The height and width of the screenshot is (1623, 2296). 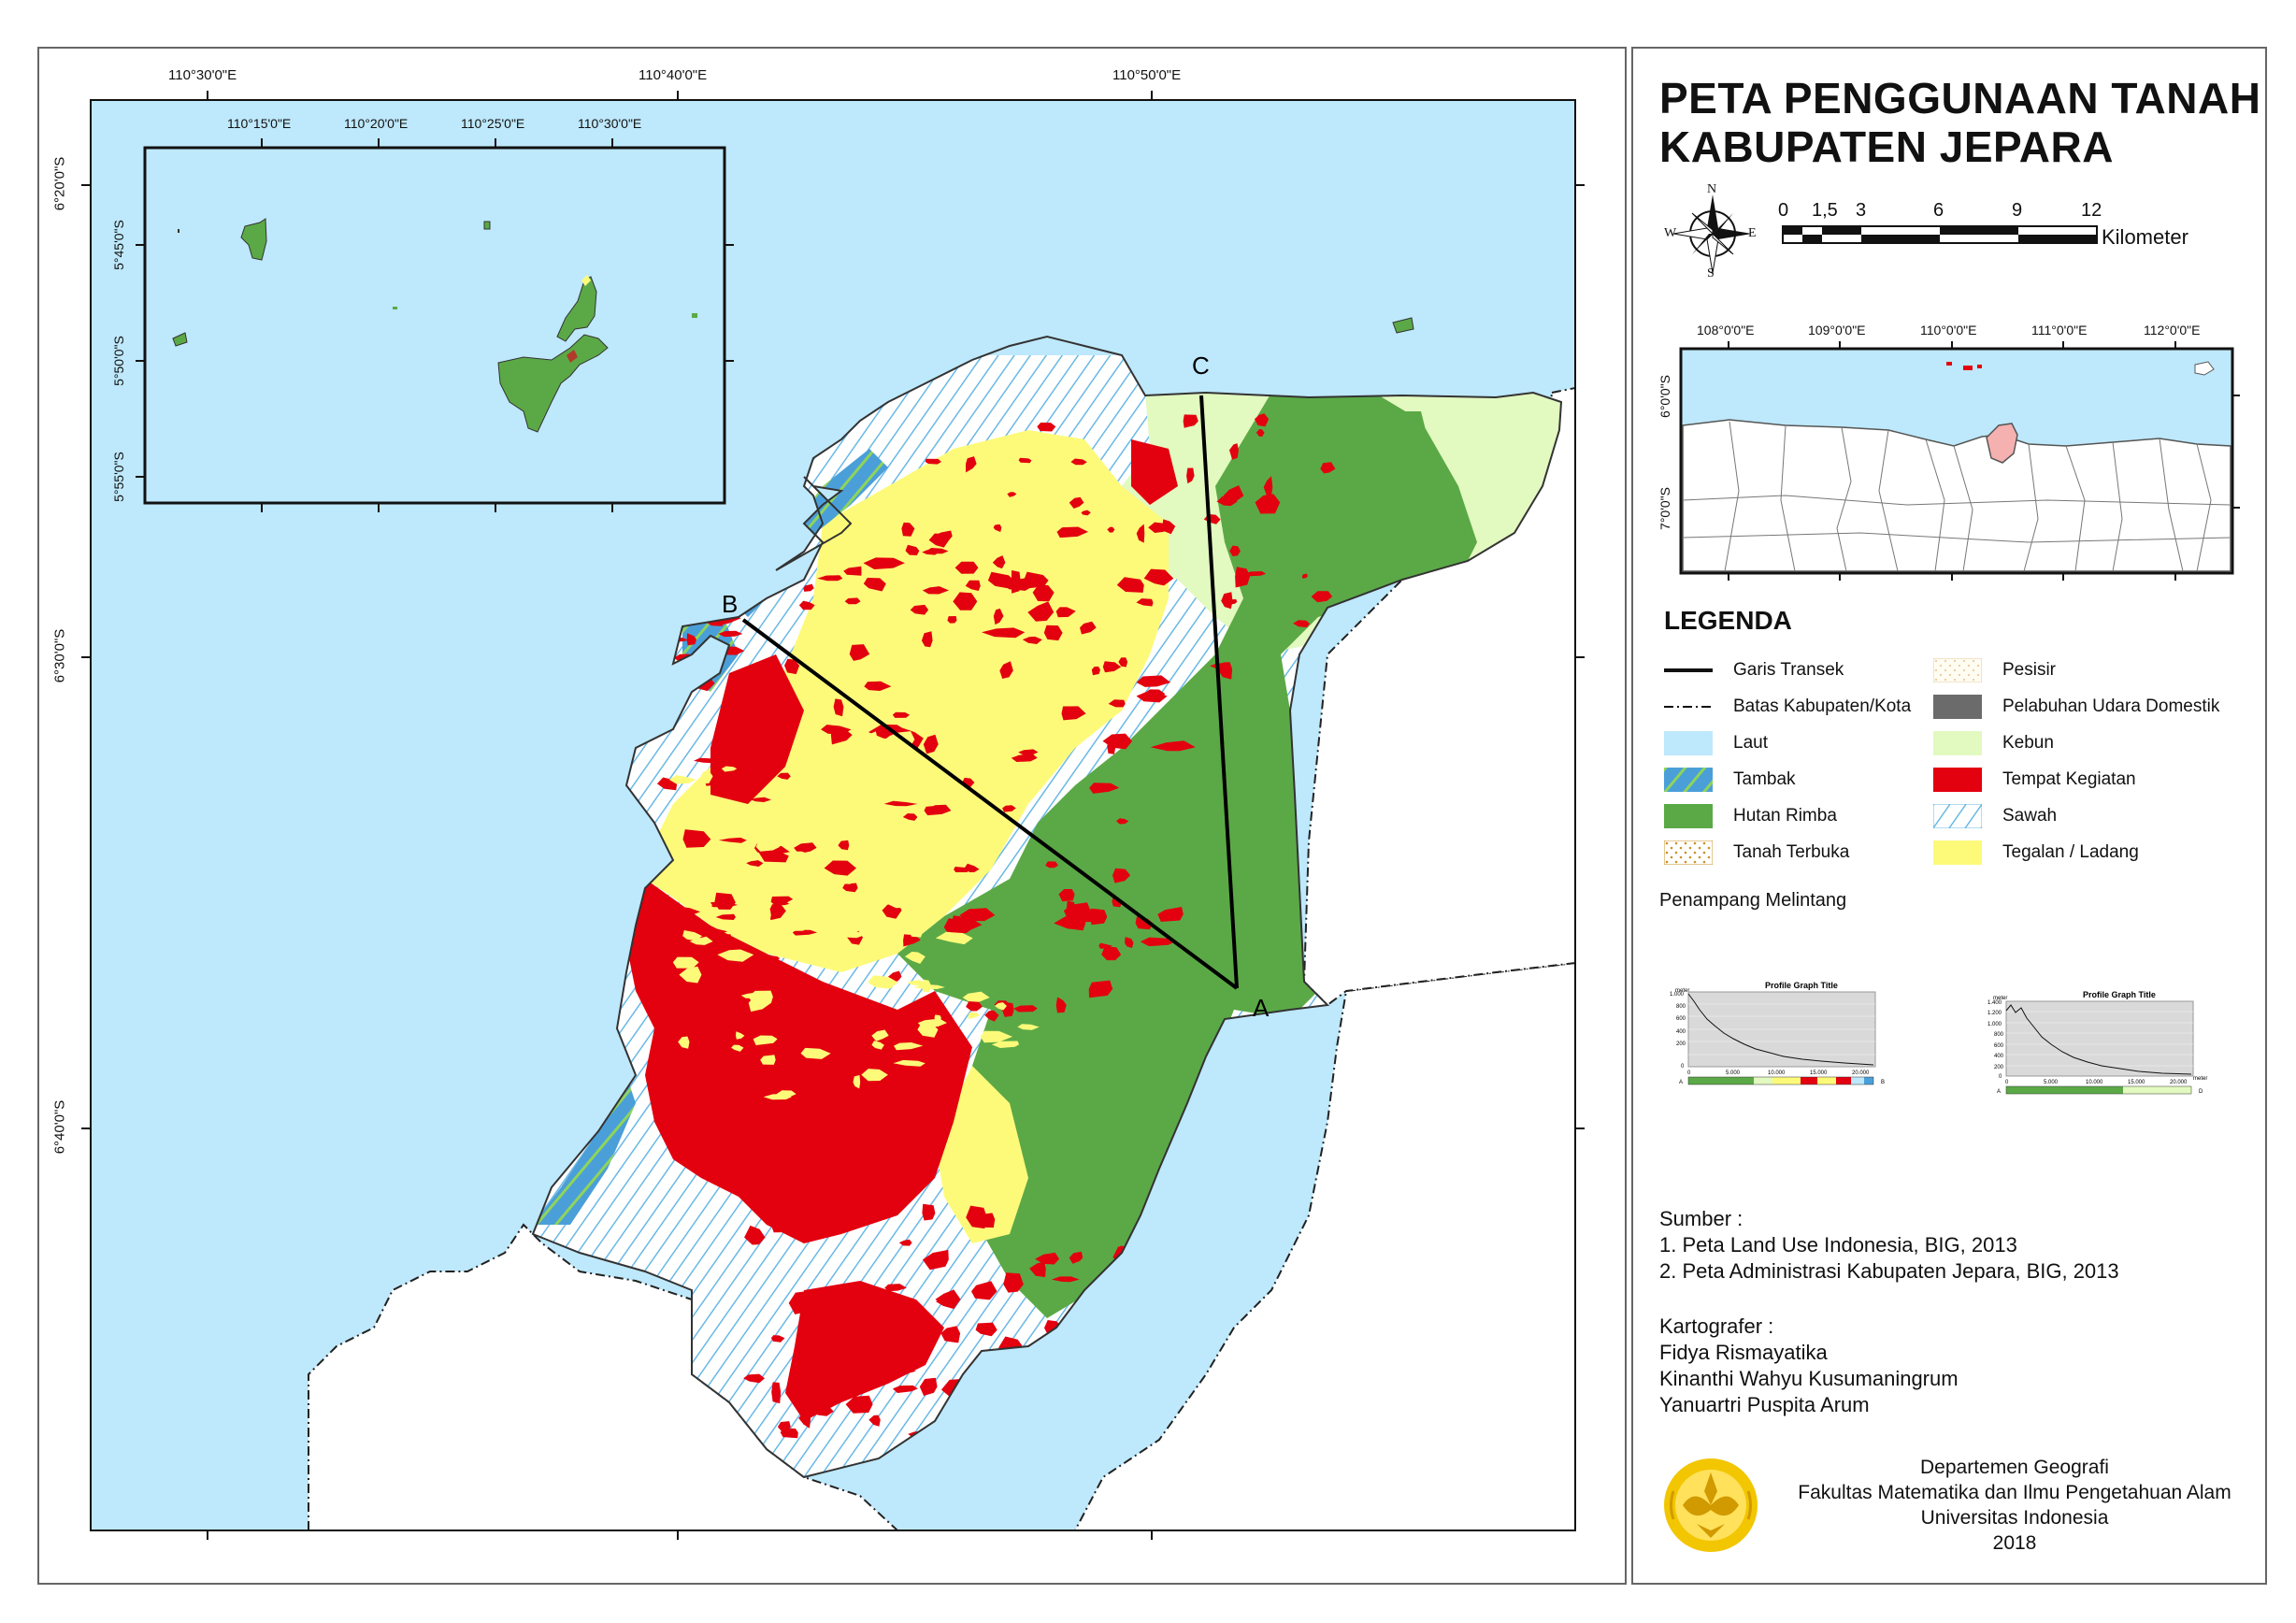 What do you see at coordinates (1716, 1326) in the screenshot?
I see `cartographer-heading: Kartografer :` at bounding box center [1716, 1326].